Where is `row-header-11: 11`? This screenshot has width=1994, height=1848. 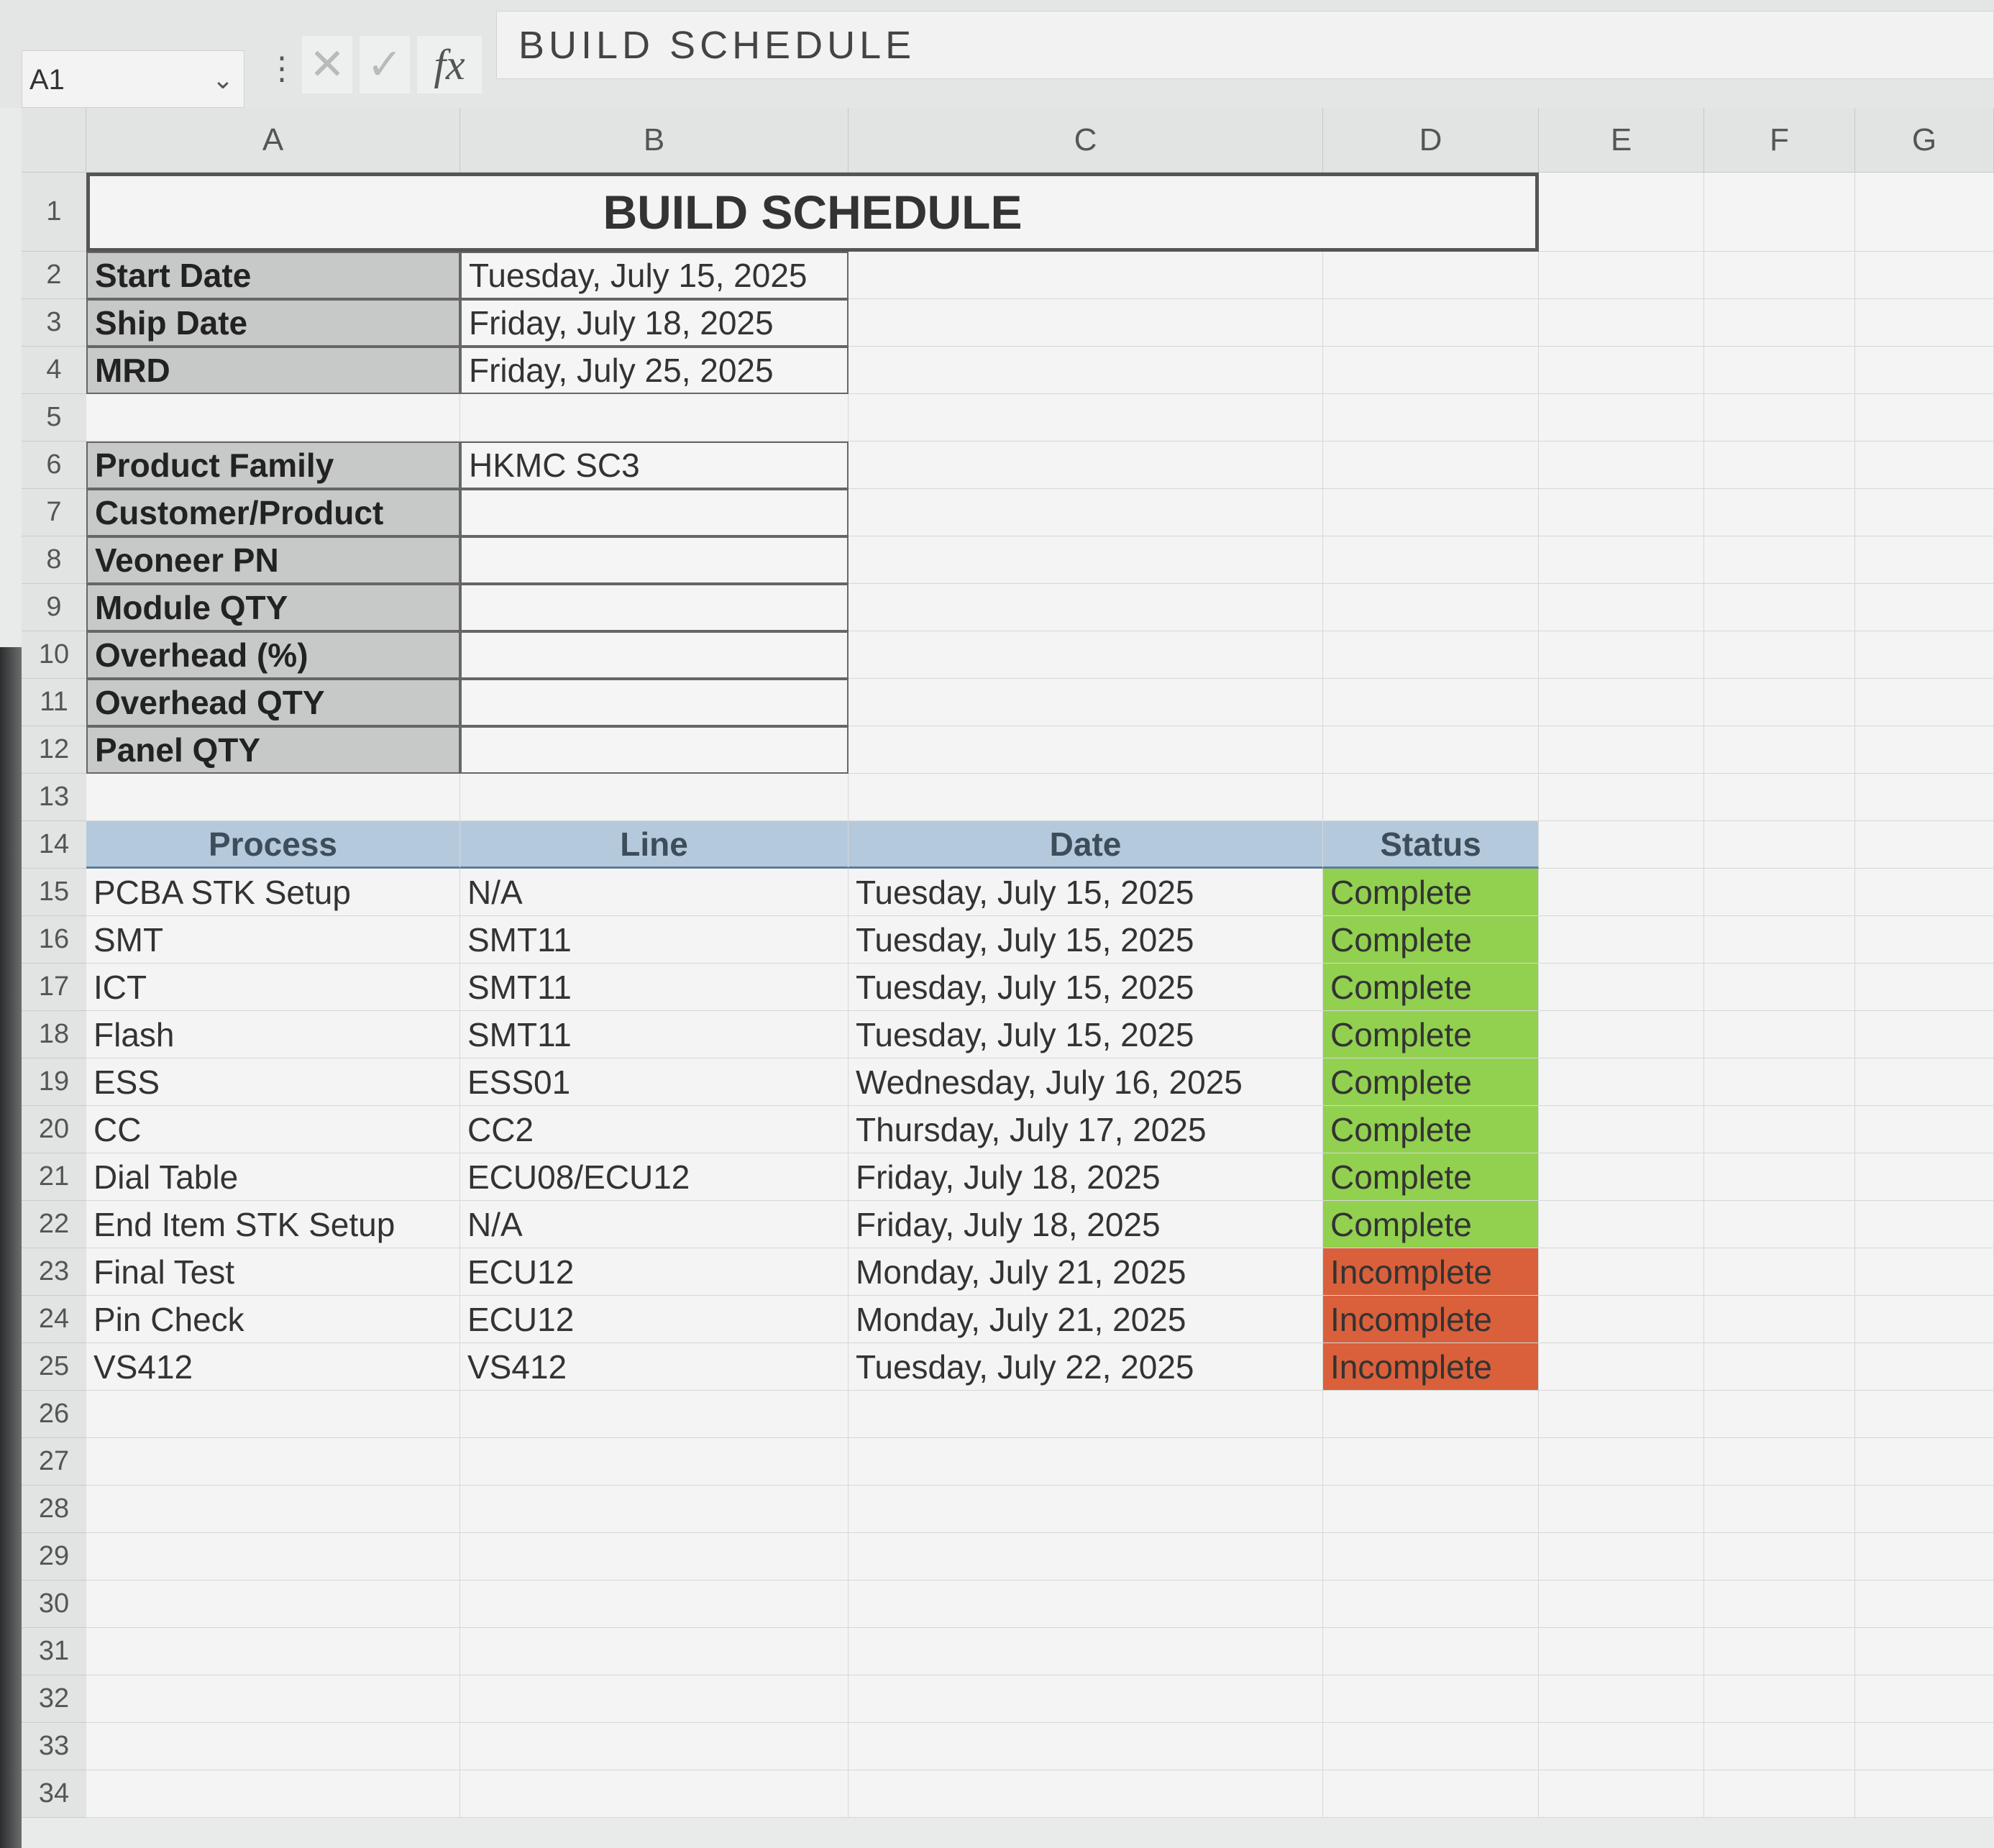
row-header-11: 11 is located at coordinates (54, 703).